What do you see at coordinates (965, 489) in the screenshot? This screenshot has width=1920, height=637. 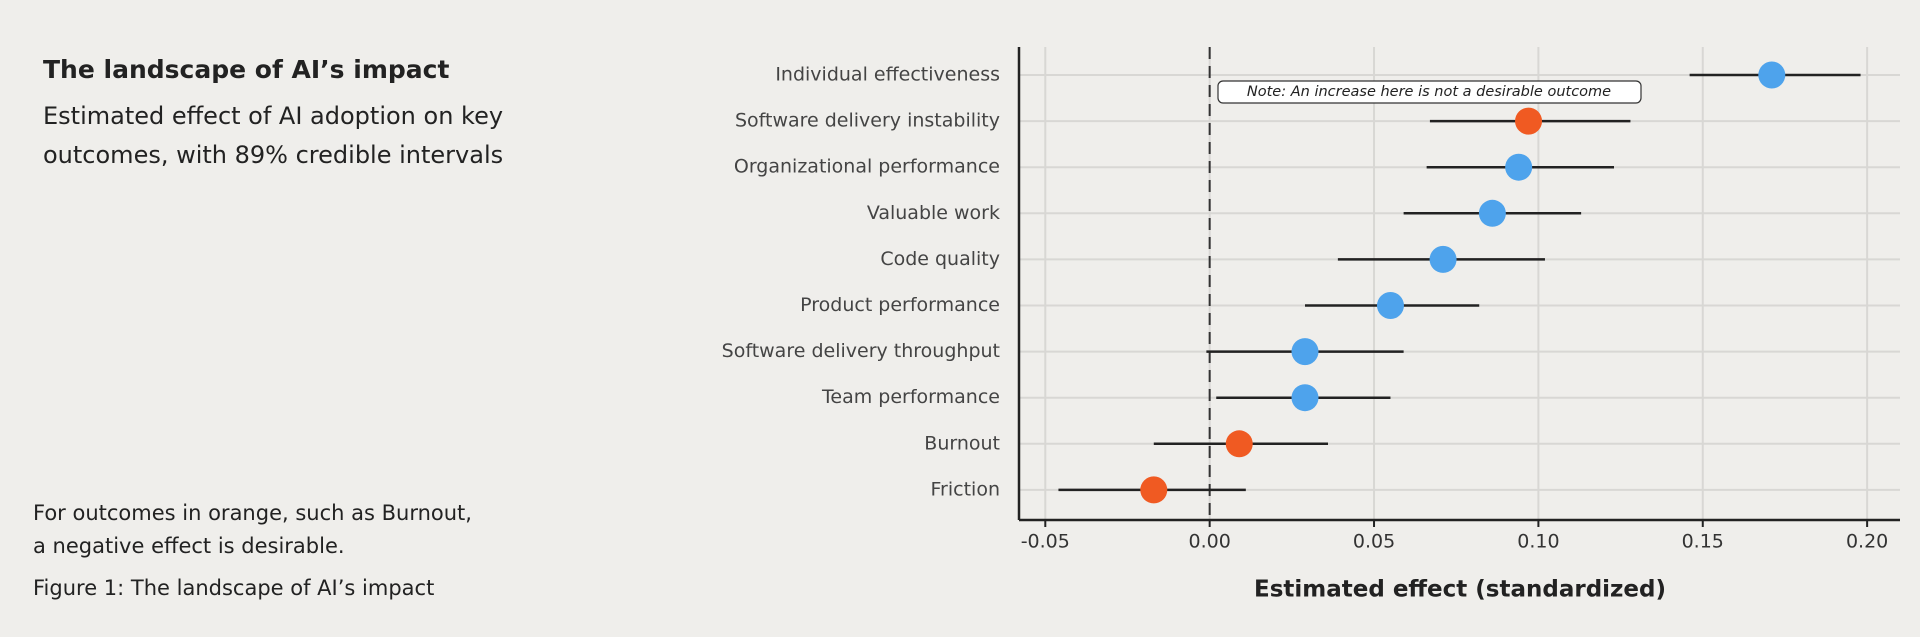 I see `y-tick-label: Friction` at bounding box center [965, 489].